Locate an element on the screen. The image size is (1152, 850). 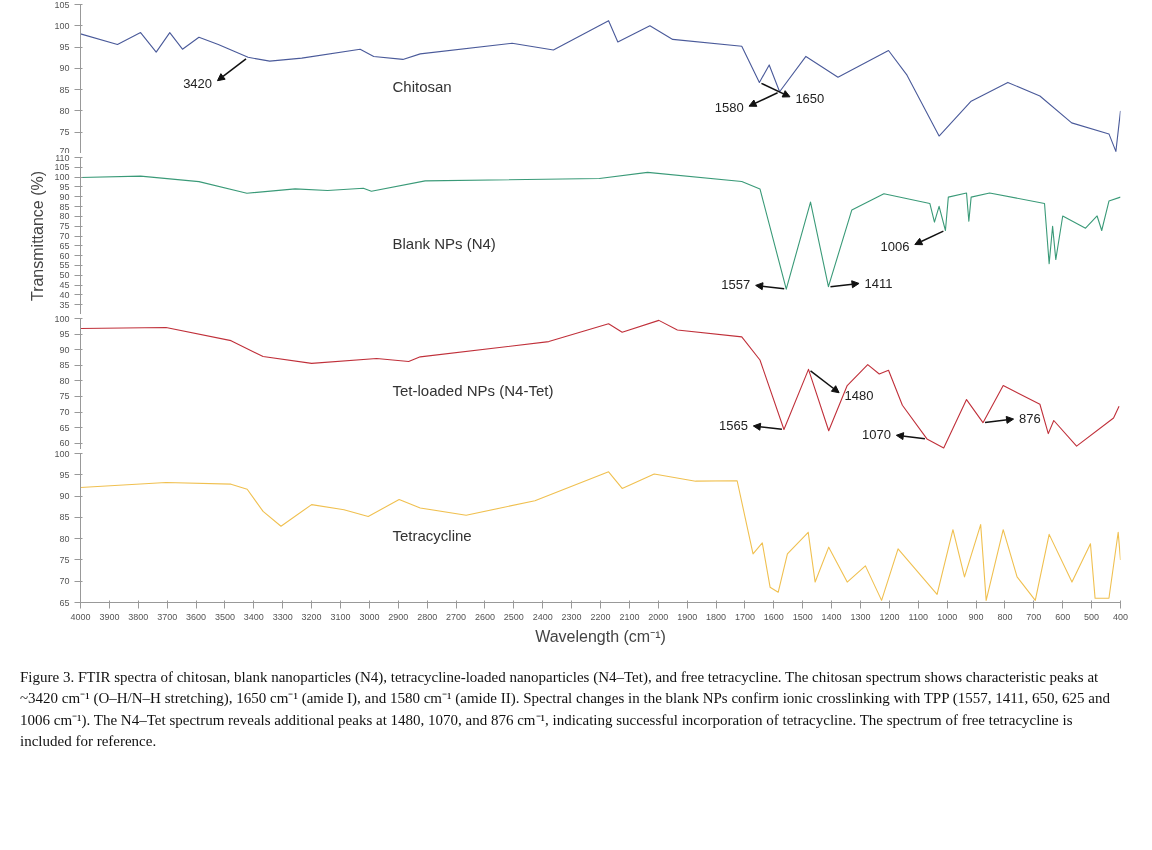
x-tick-label: 1600 is located at coordinates (773, 616).